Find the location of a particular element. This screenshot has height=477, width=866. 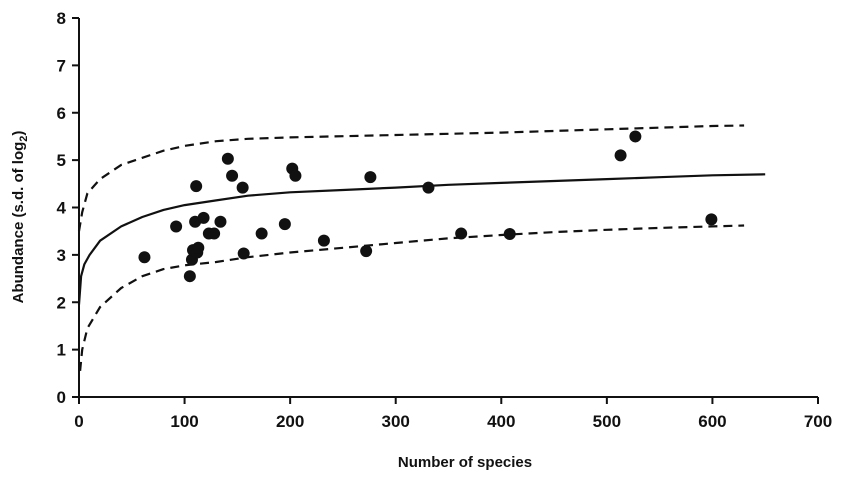

y-axis-title-subscript: 2 is located at coordinates (24, 139).